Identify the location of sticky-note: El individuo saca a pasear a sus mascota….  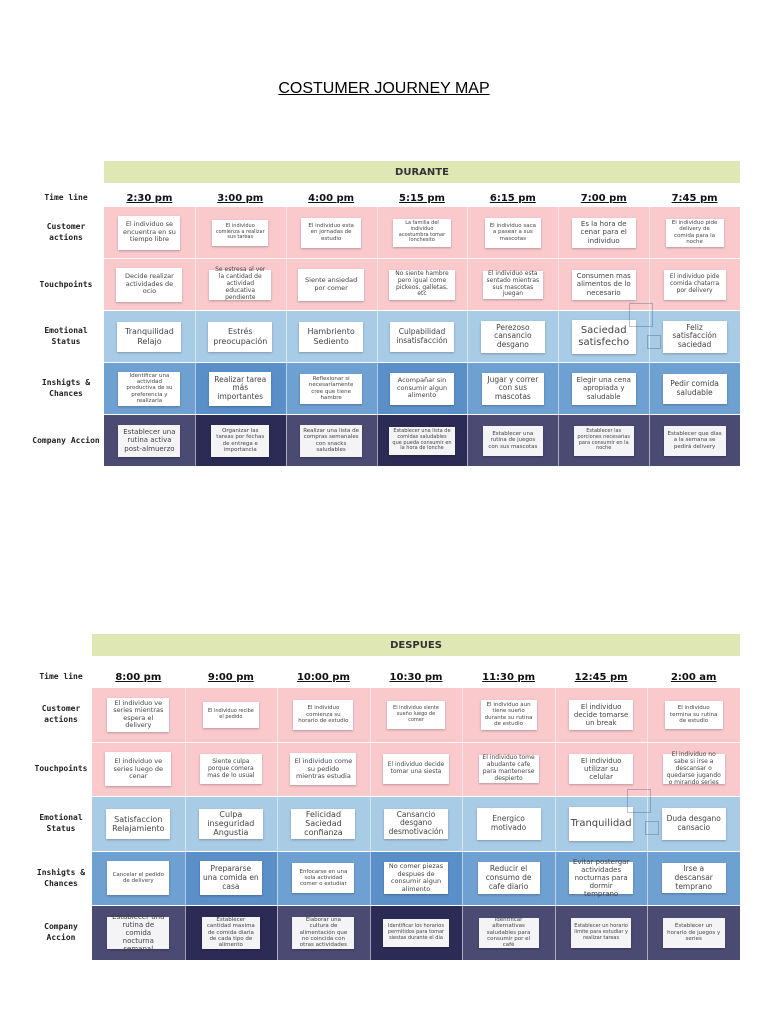
(512, 232).